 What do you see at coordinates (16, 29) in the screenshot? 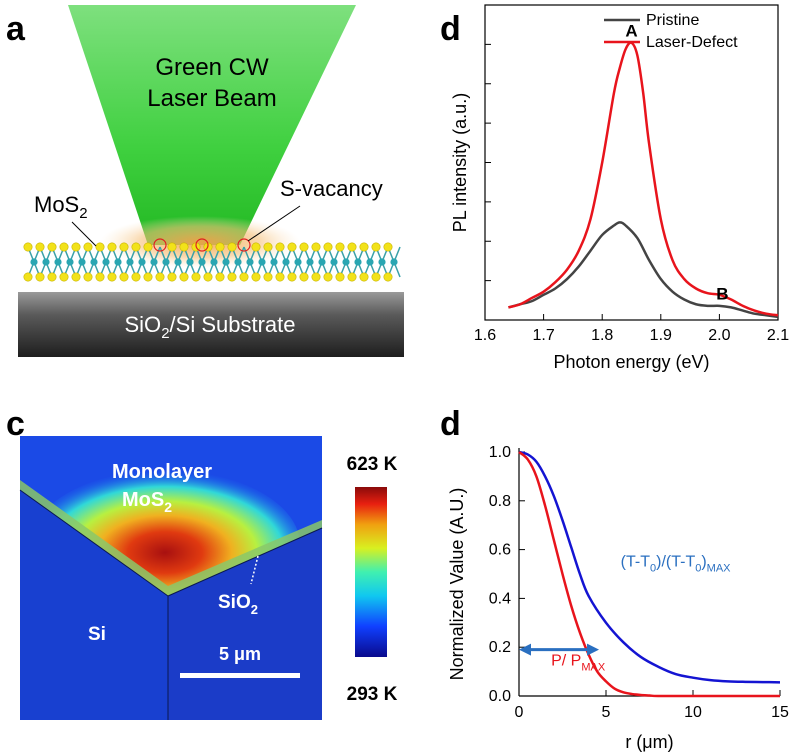
I see `panel-a-label: a` at bounding box center [16, 29].